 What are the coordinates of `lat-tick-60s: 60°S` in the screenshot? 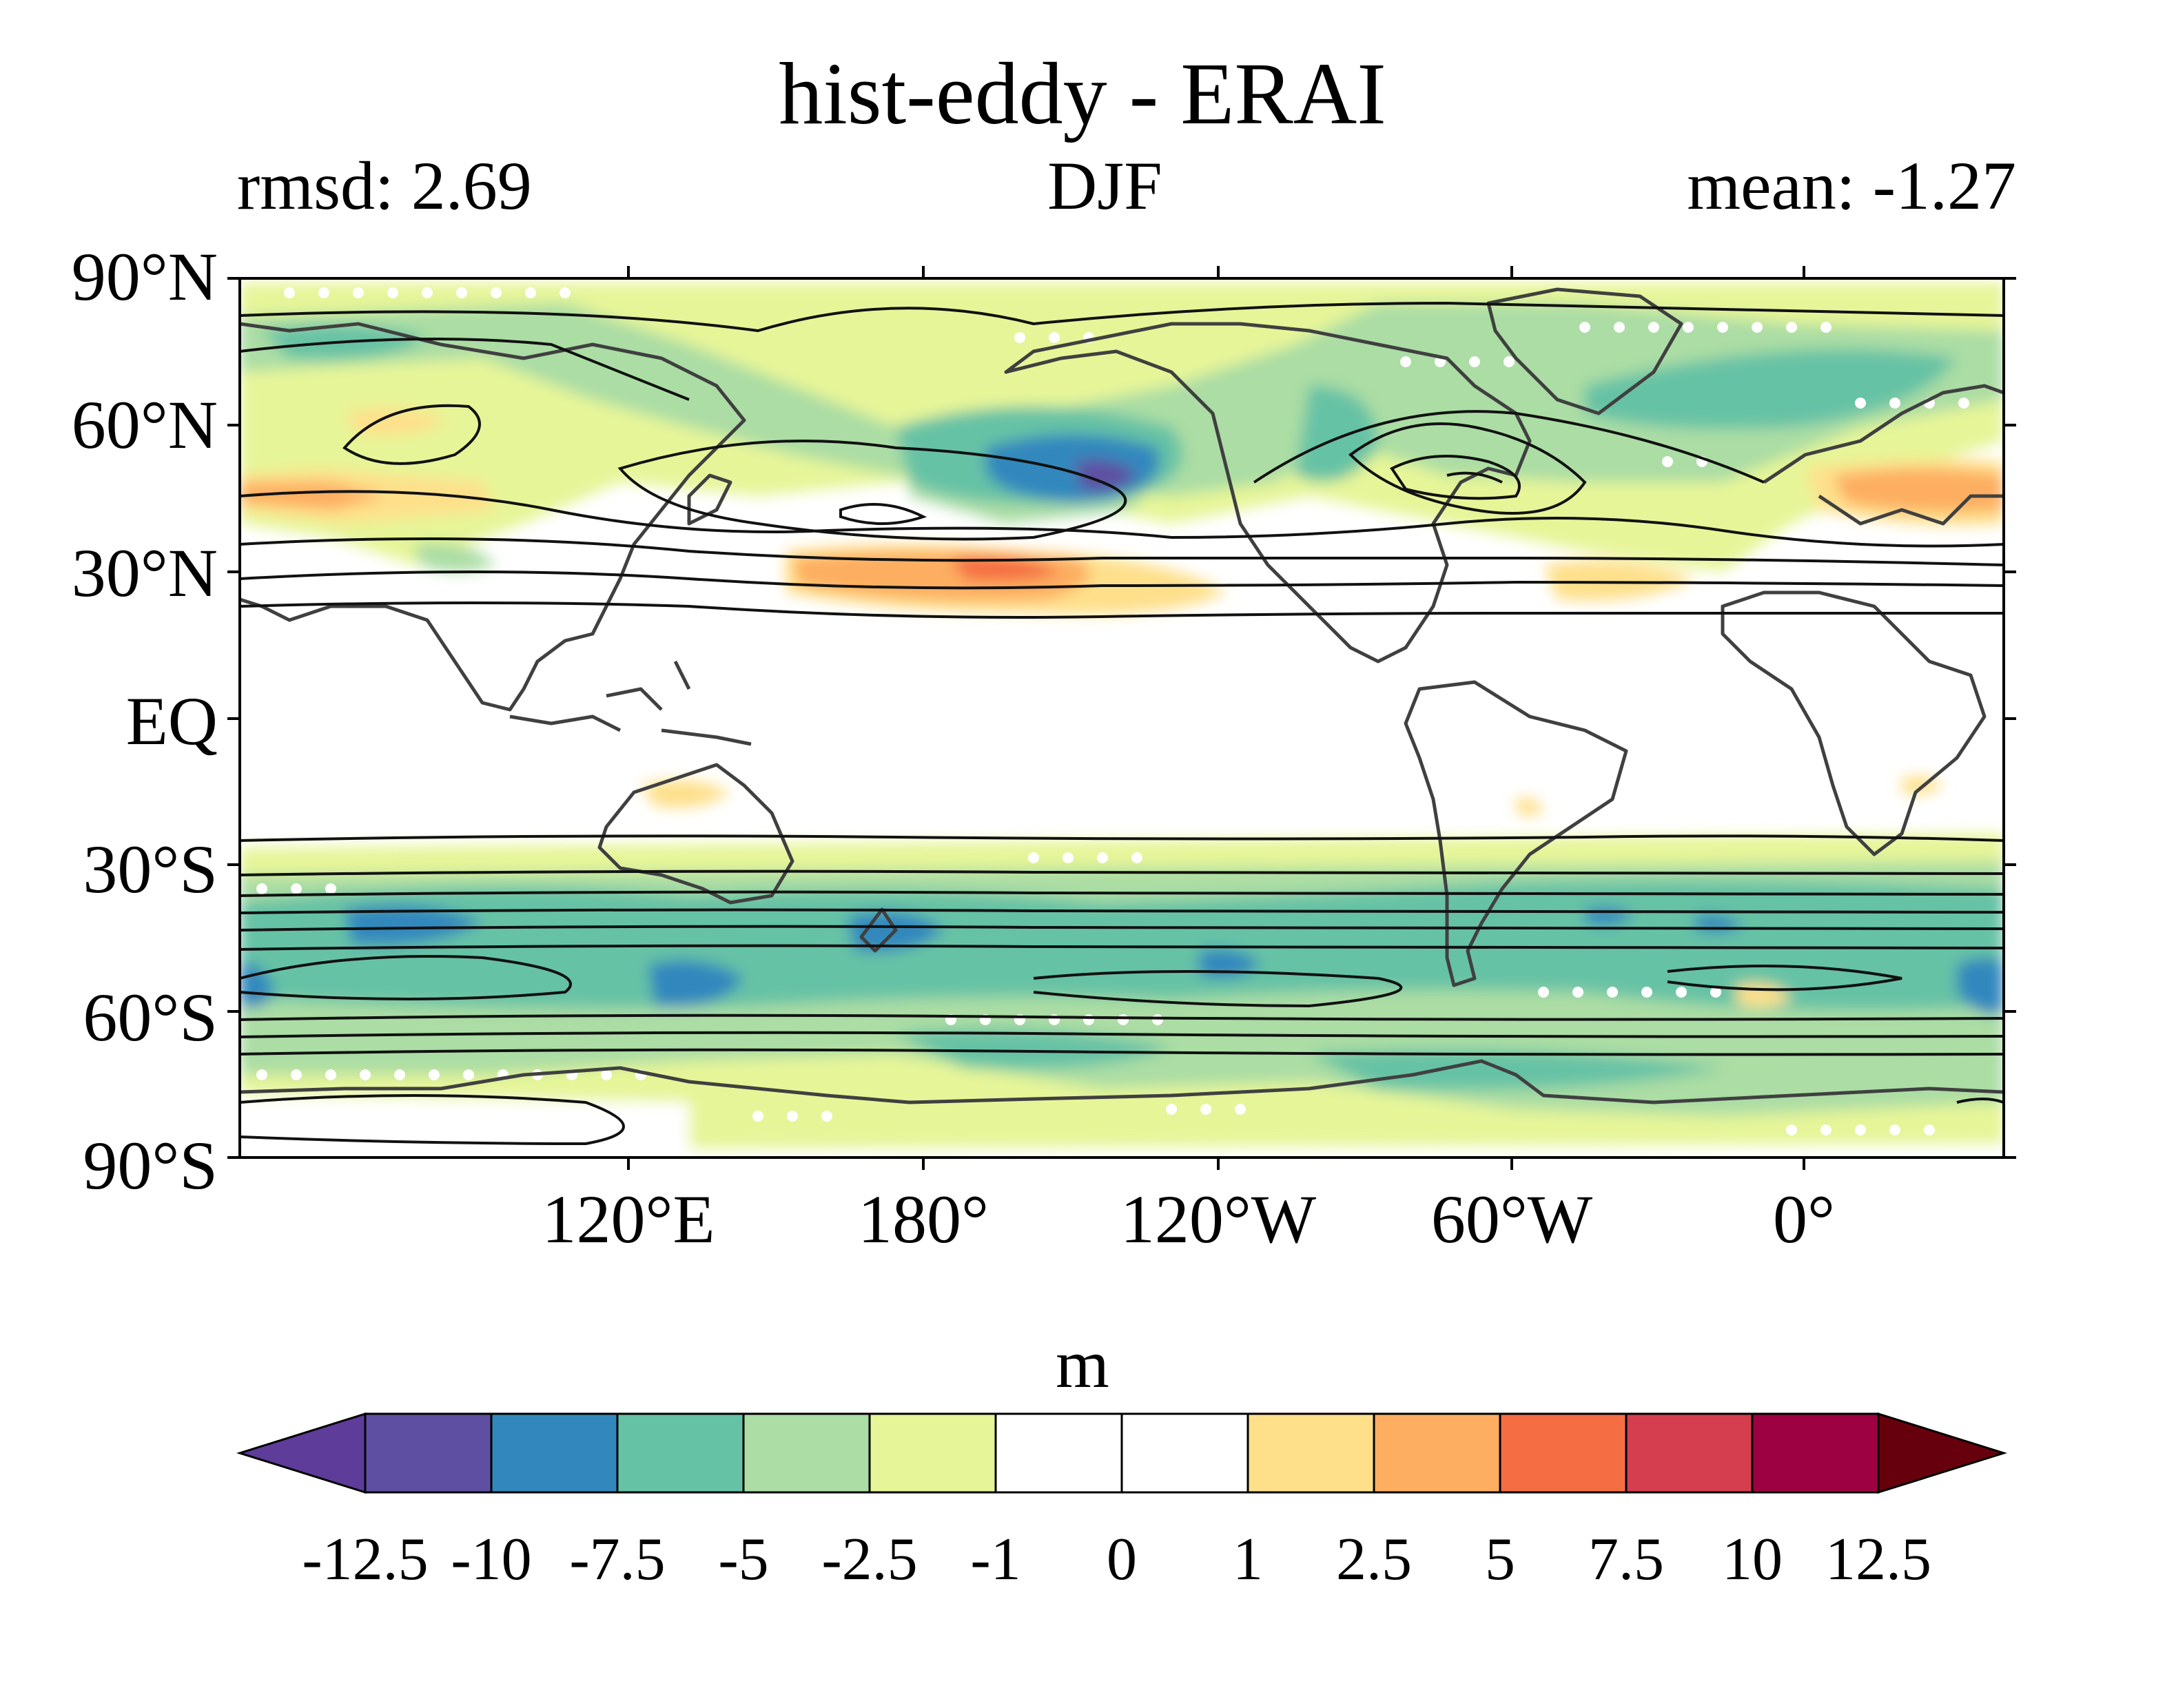 It's located at (150, 1017).